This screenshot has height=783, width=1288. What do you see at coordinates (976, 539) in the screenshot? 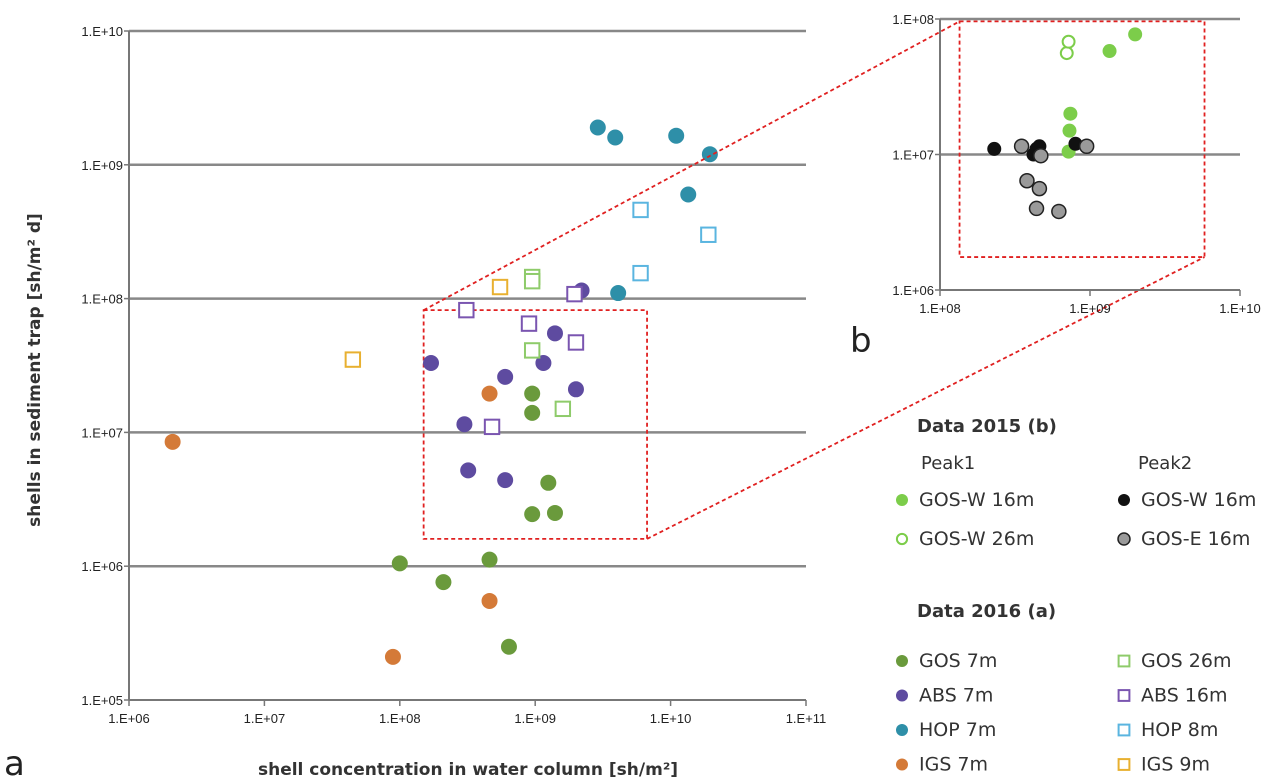
I see `legend-label: GOS-W 26m` at bounding box center [976, 539].